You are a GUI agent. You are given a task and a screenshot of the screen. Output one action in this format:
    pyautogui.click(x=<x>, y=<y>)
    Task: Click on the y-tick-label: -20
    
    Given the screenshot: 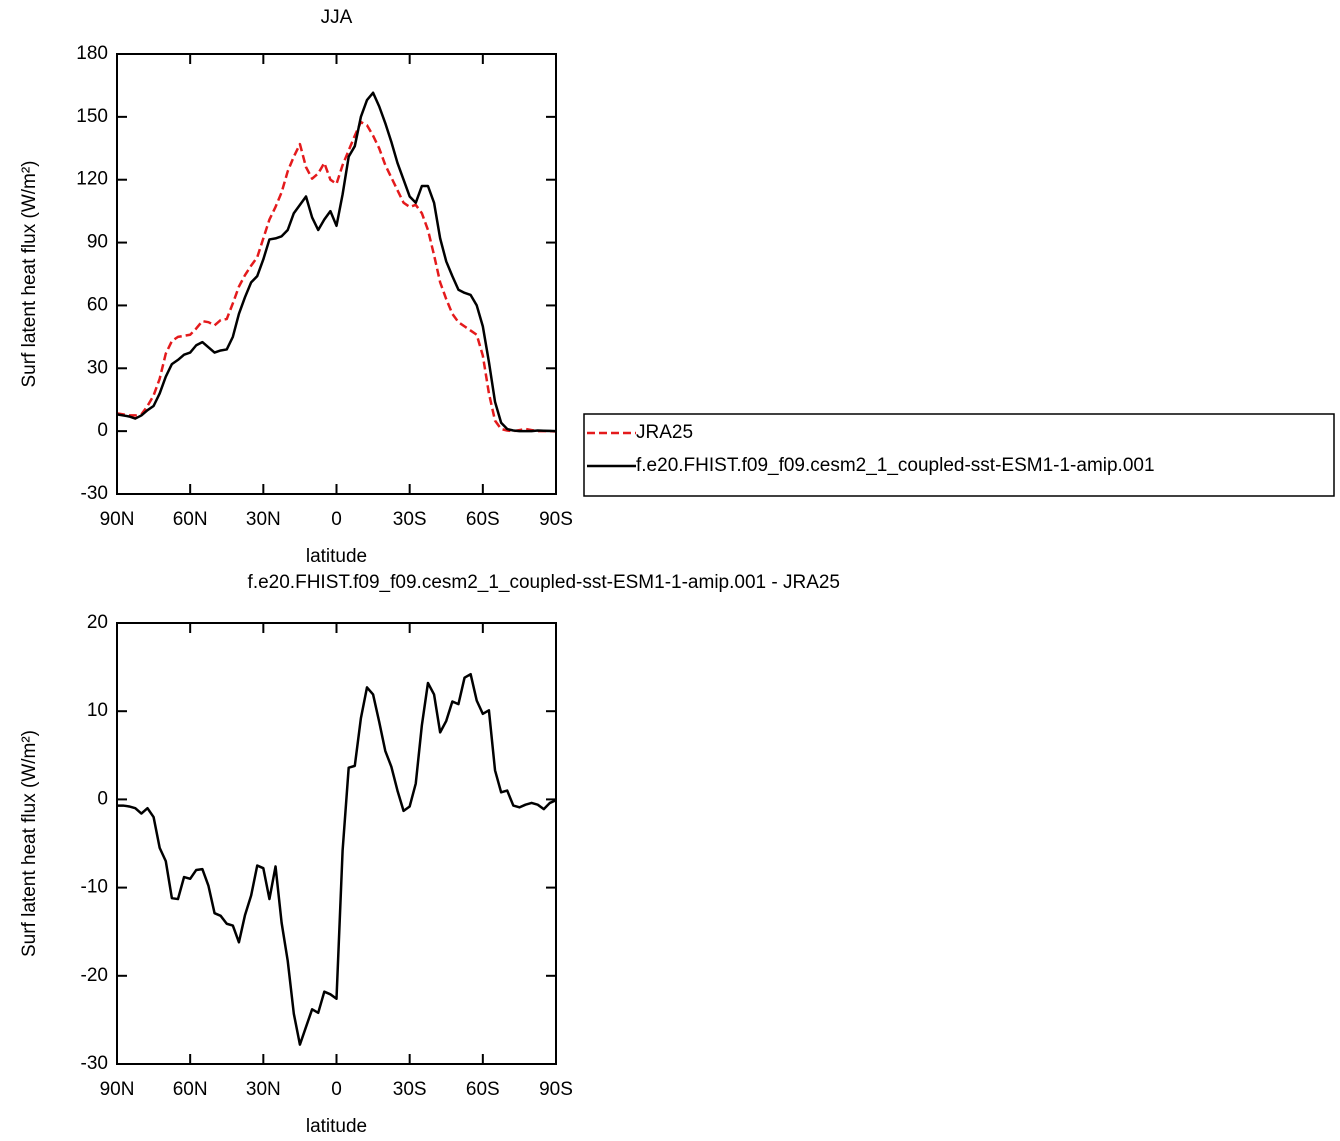 What is the action you would take?
    pyautogui.click(x=94, y=975)
    